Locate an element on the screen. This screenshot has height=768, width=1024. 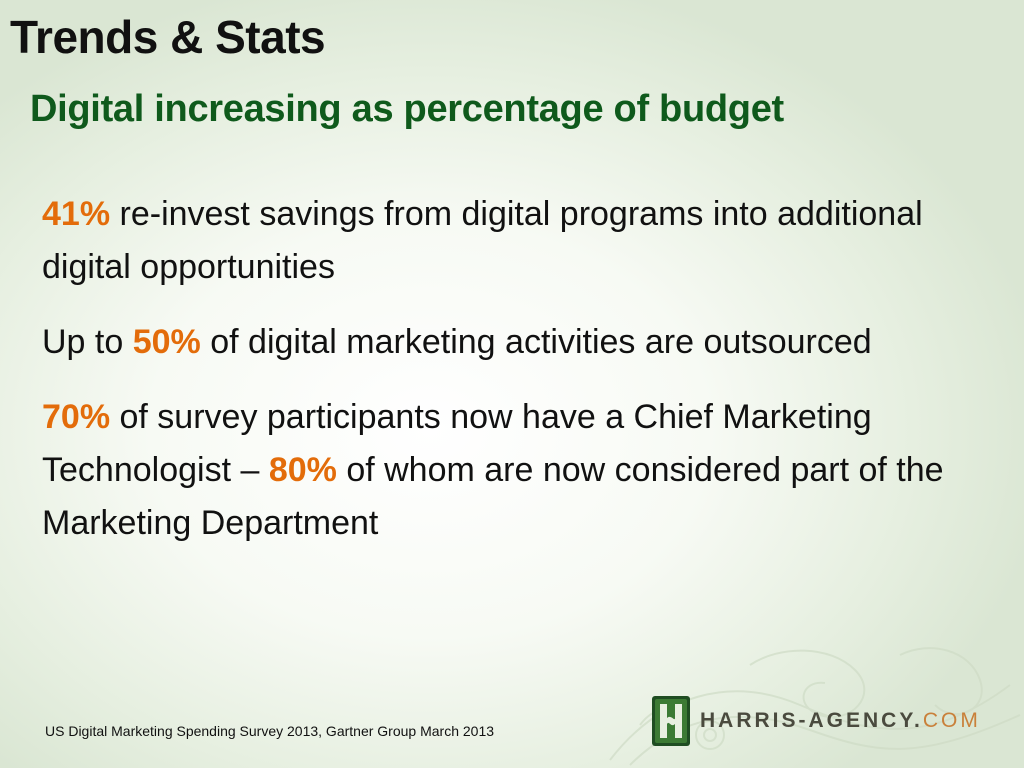
logo-name: HARRIS-AGENCY is located at coordinates (807, 720).